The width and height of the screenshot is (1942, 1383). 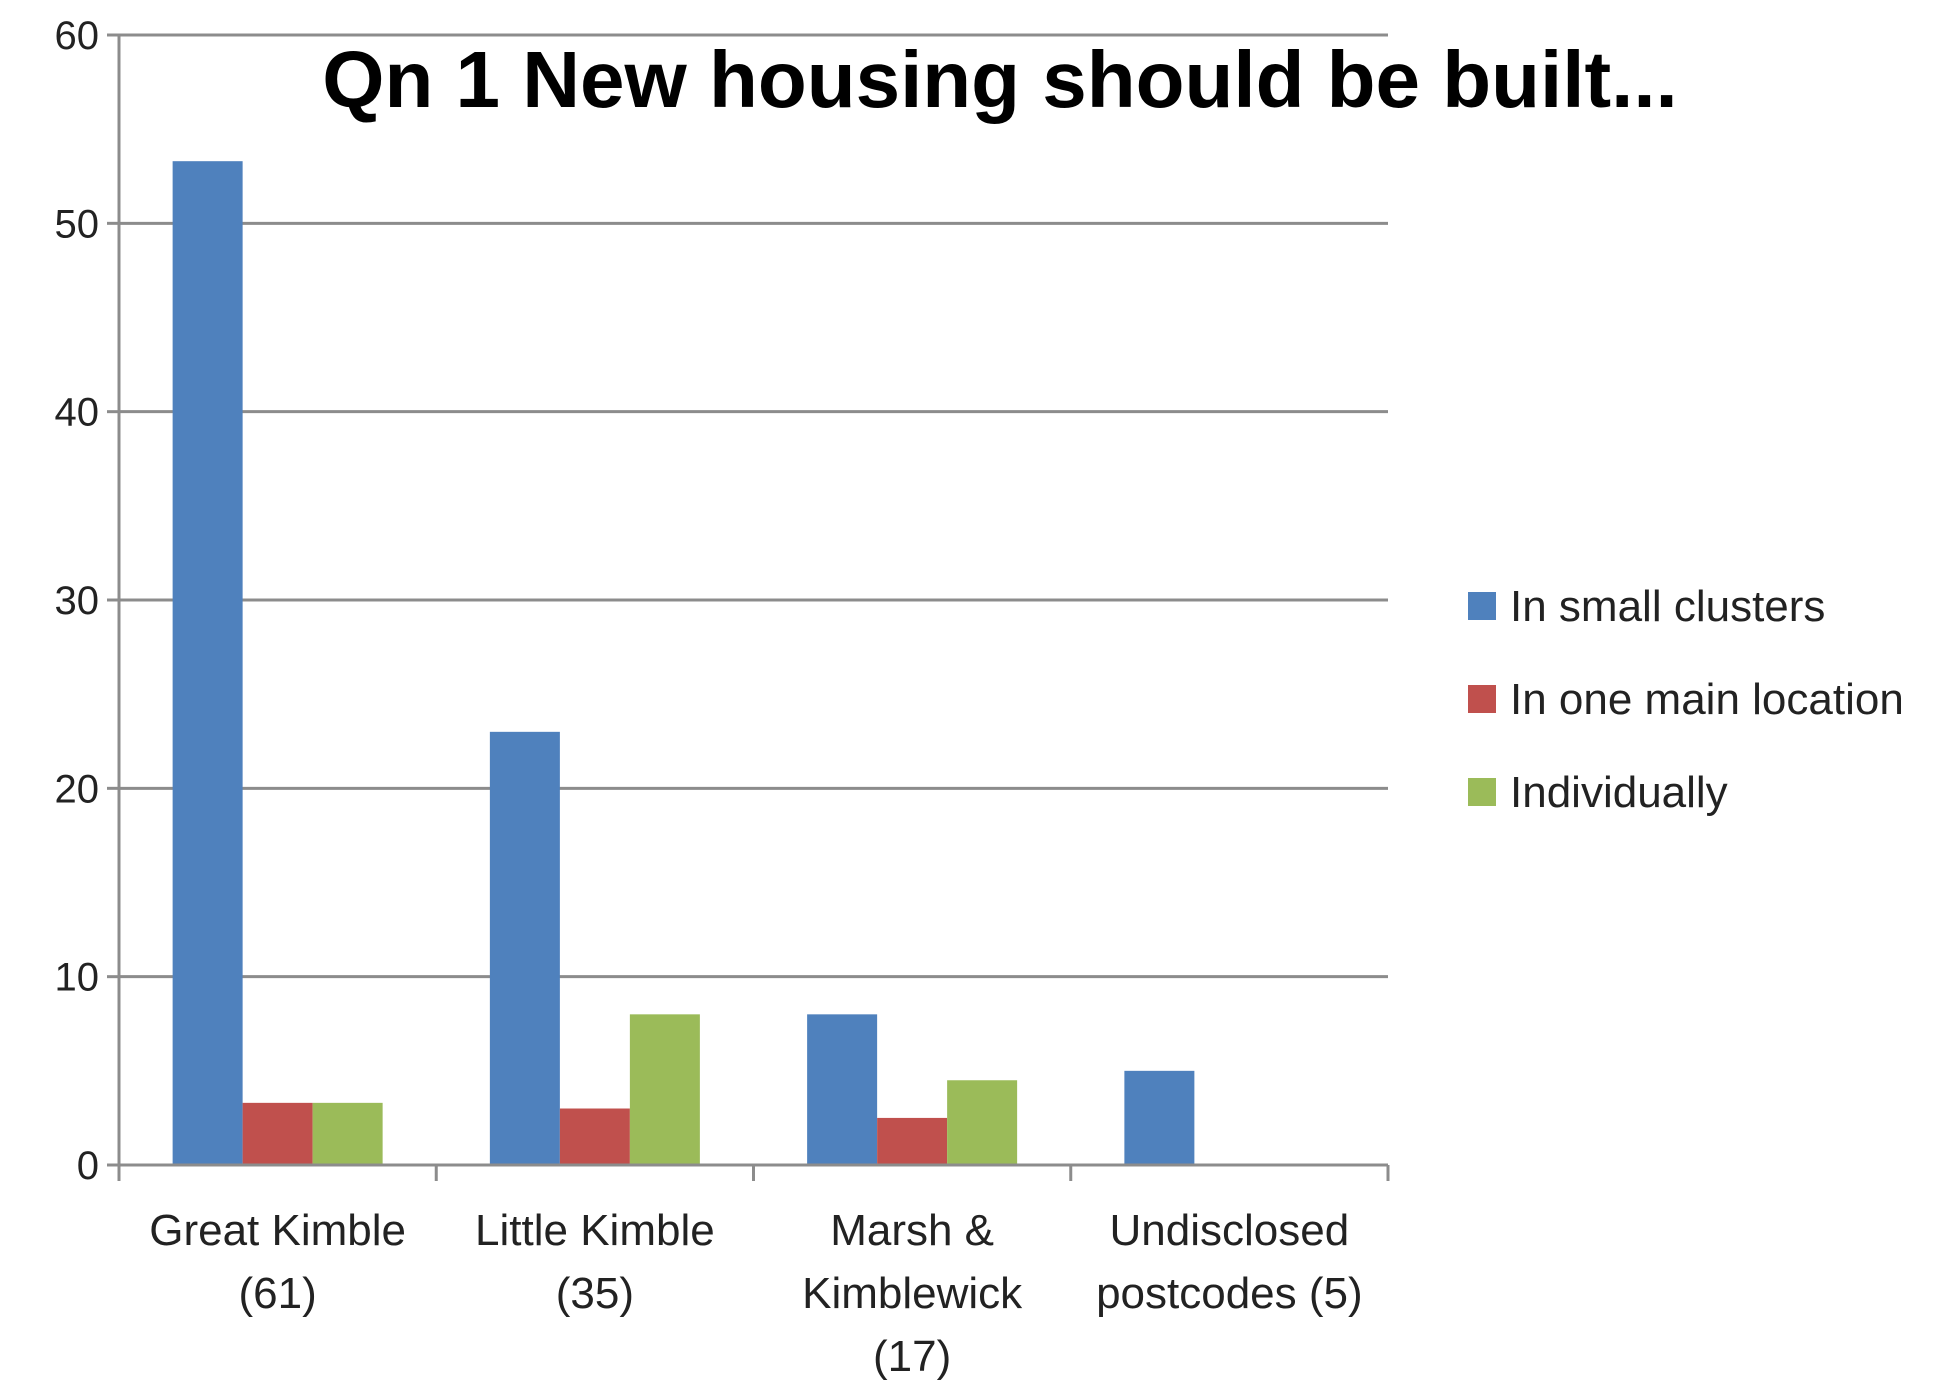 I want to click on y-tick-label: 20, so click(x=77, y=789).